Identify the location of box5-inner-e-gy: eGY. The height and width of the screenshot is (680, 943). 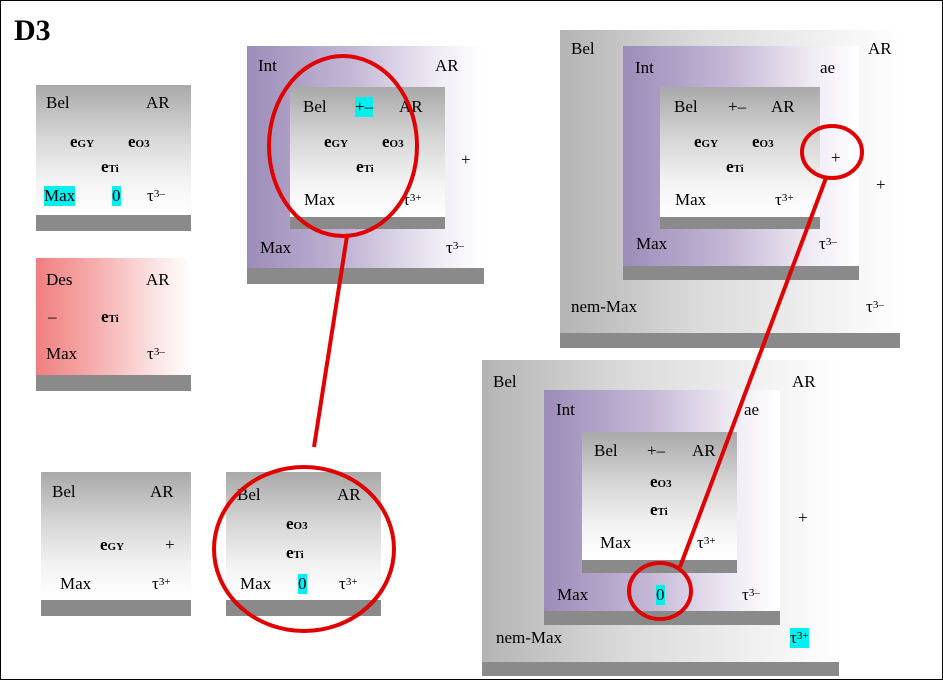
(336, 141).